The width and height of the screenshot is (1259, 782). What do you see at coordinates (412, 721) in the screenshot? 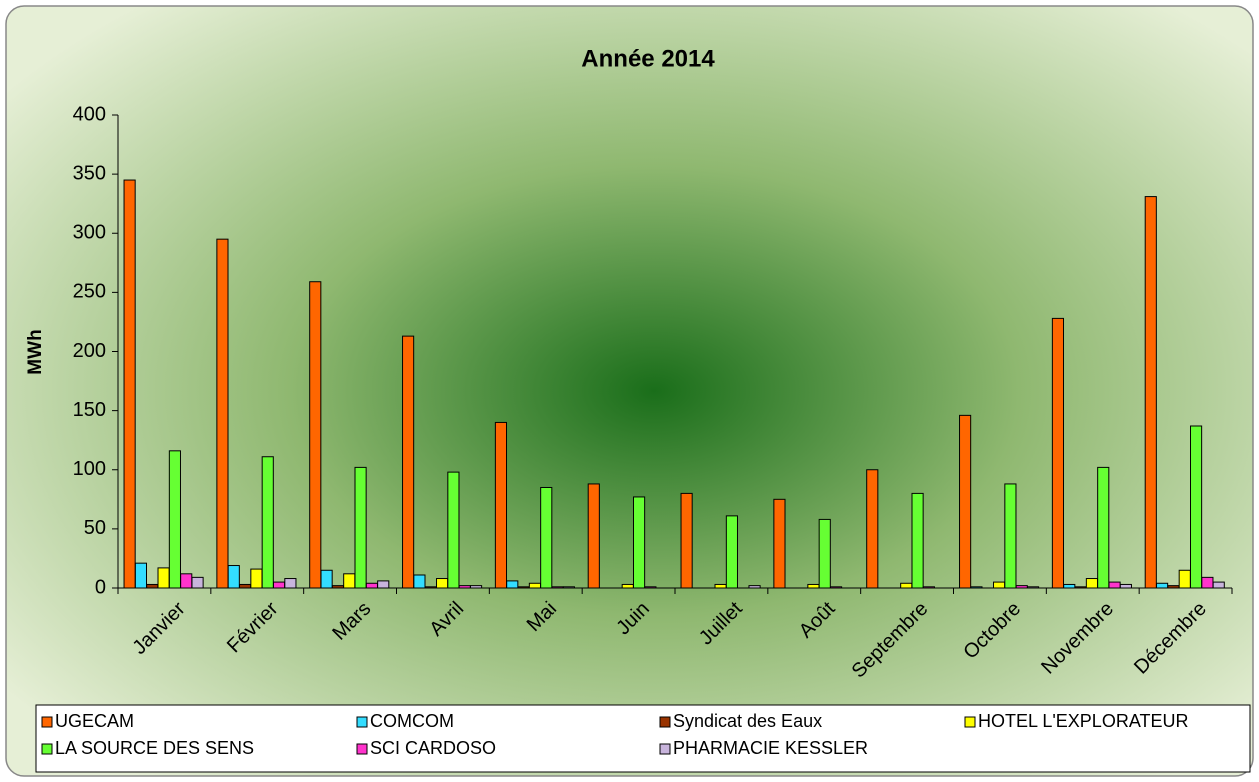
I see `legend-label: COMCOM` at bounding box center [412, 721].